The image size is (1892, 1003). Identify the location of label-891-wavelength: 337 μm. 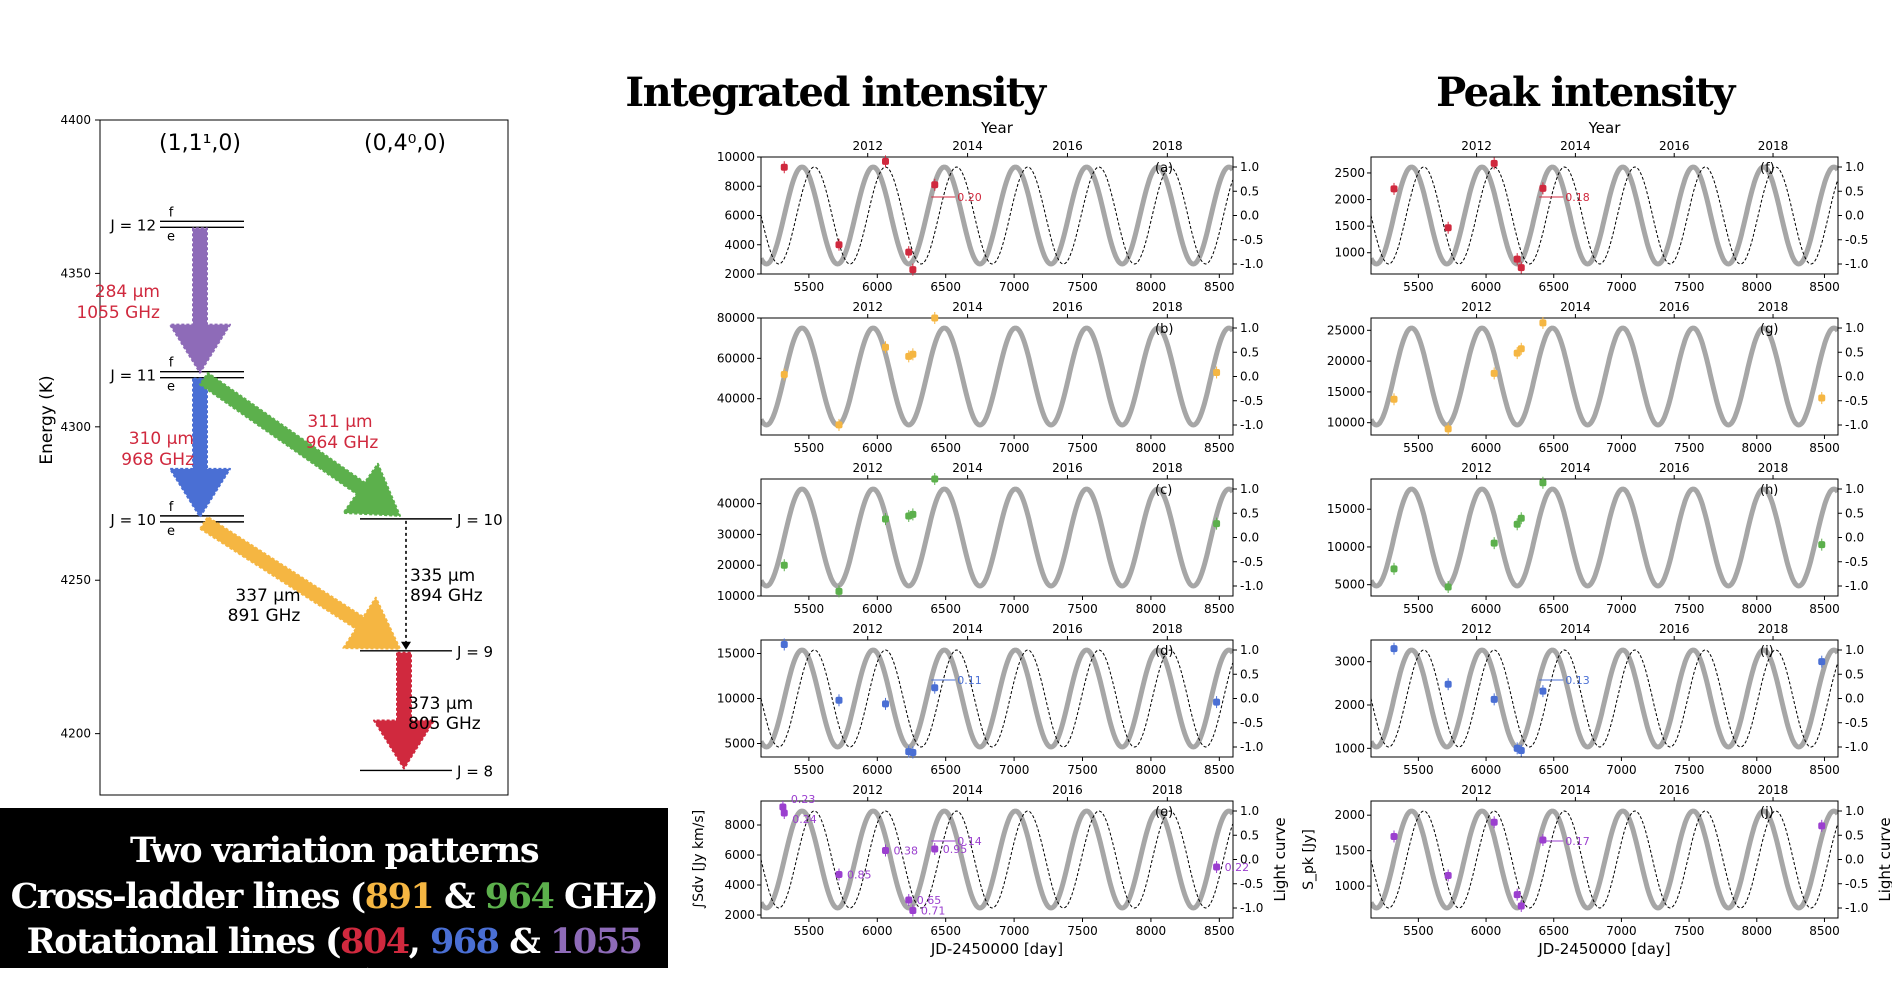
(267, 596).